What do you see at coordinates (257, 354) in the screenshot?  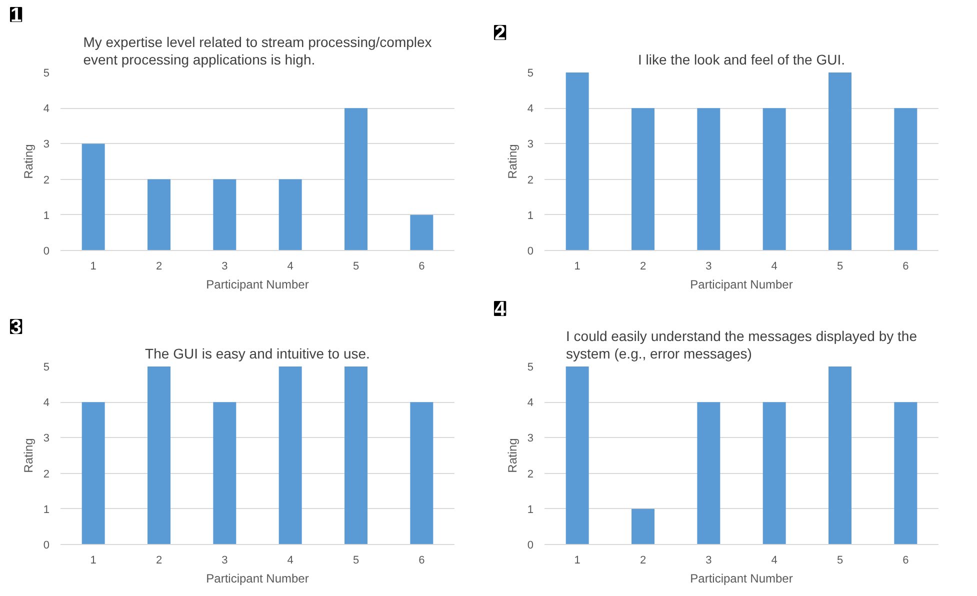 I see `chart-title: The GUI is easy and intuitive to use.` at bounding box center [257, 354].